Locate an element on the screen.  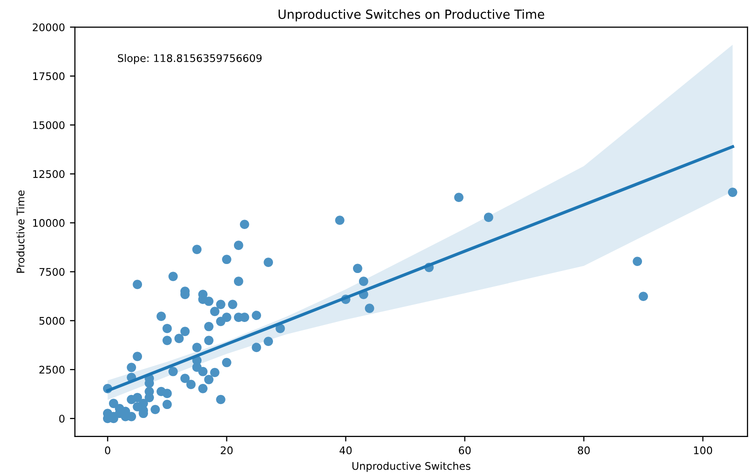
x-axis-title: Unproductive Switches is located at coordinates (411, 467).